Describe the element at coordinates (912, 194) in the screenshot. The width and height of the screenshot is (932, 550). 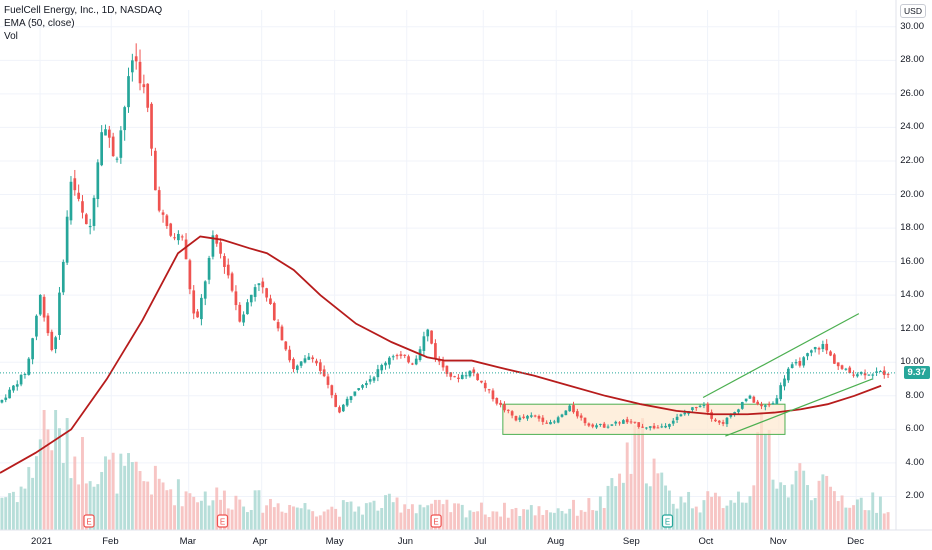
I see `price-tick-label: 20.00` at that location.